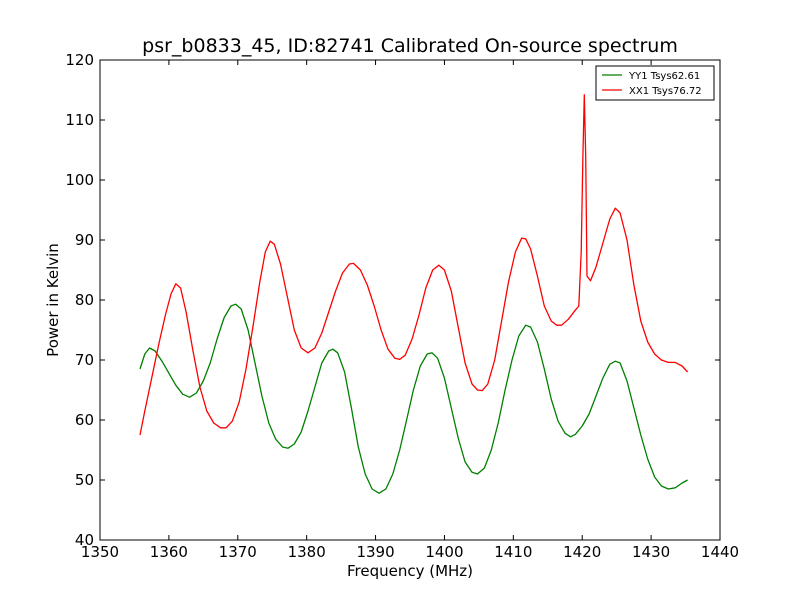  Describe the element at coordinates (410, 571) in the screenshot. I see `x-axis-label: Frequency (MHz)` at that location.